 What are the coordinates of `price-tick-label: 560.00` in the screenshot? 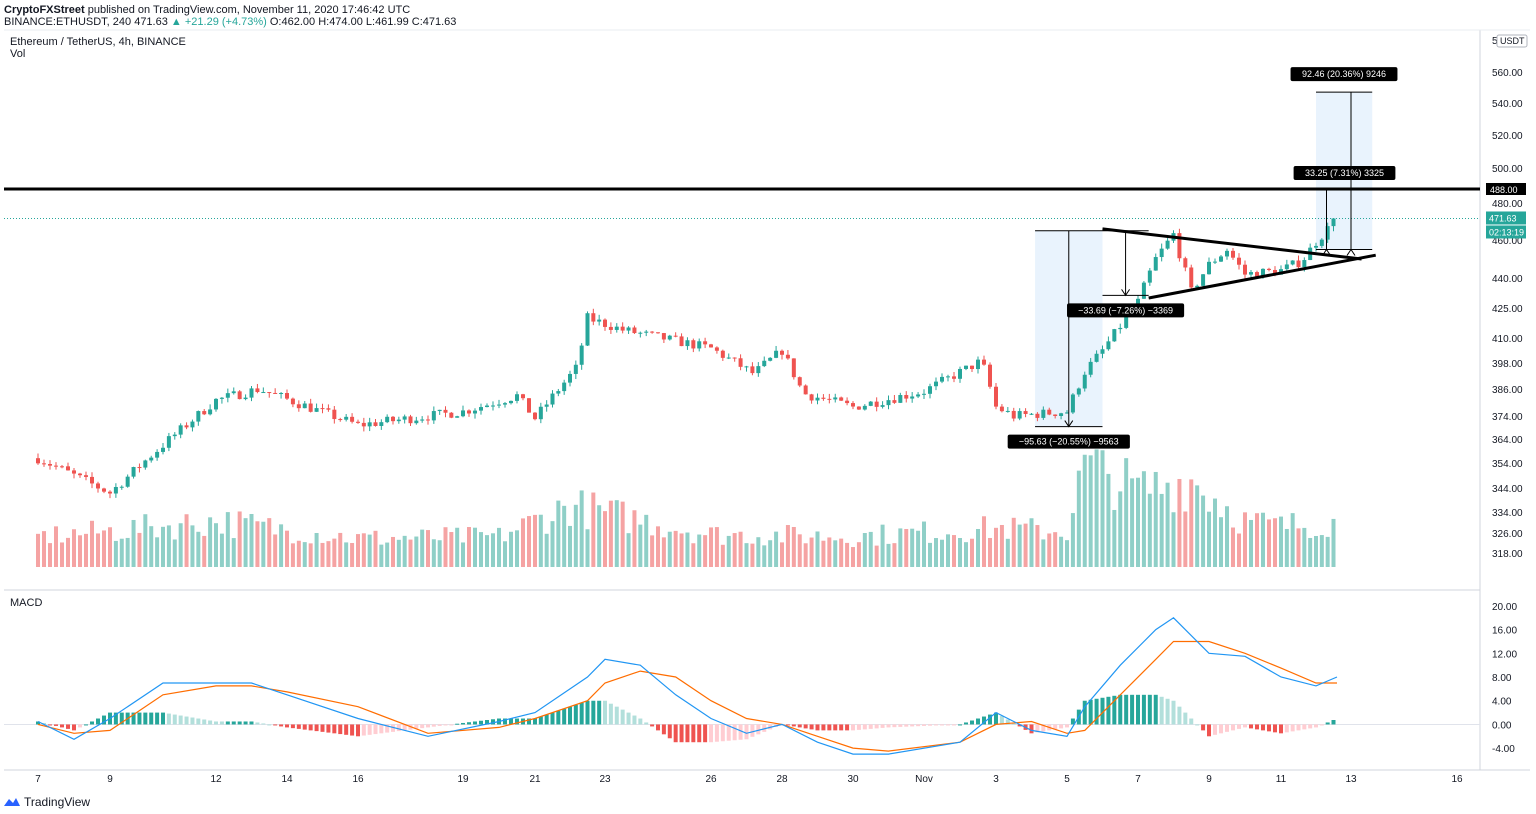 It's located at (1507, 73).